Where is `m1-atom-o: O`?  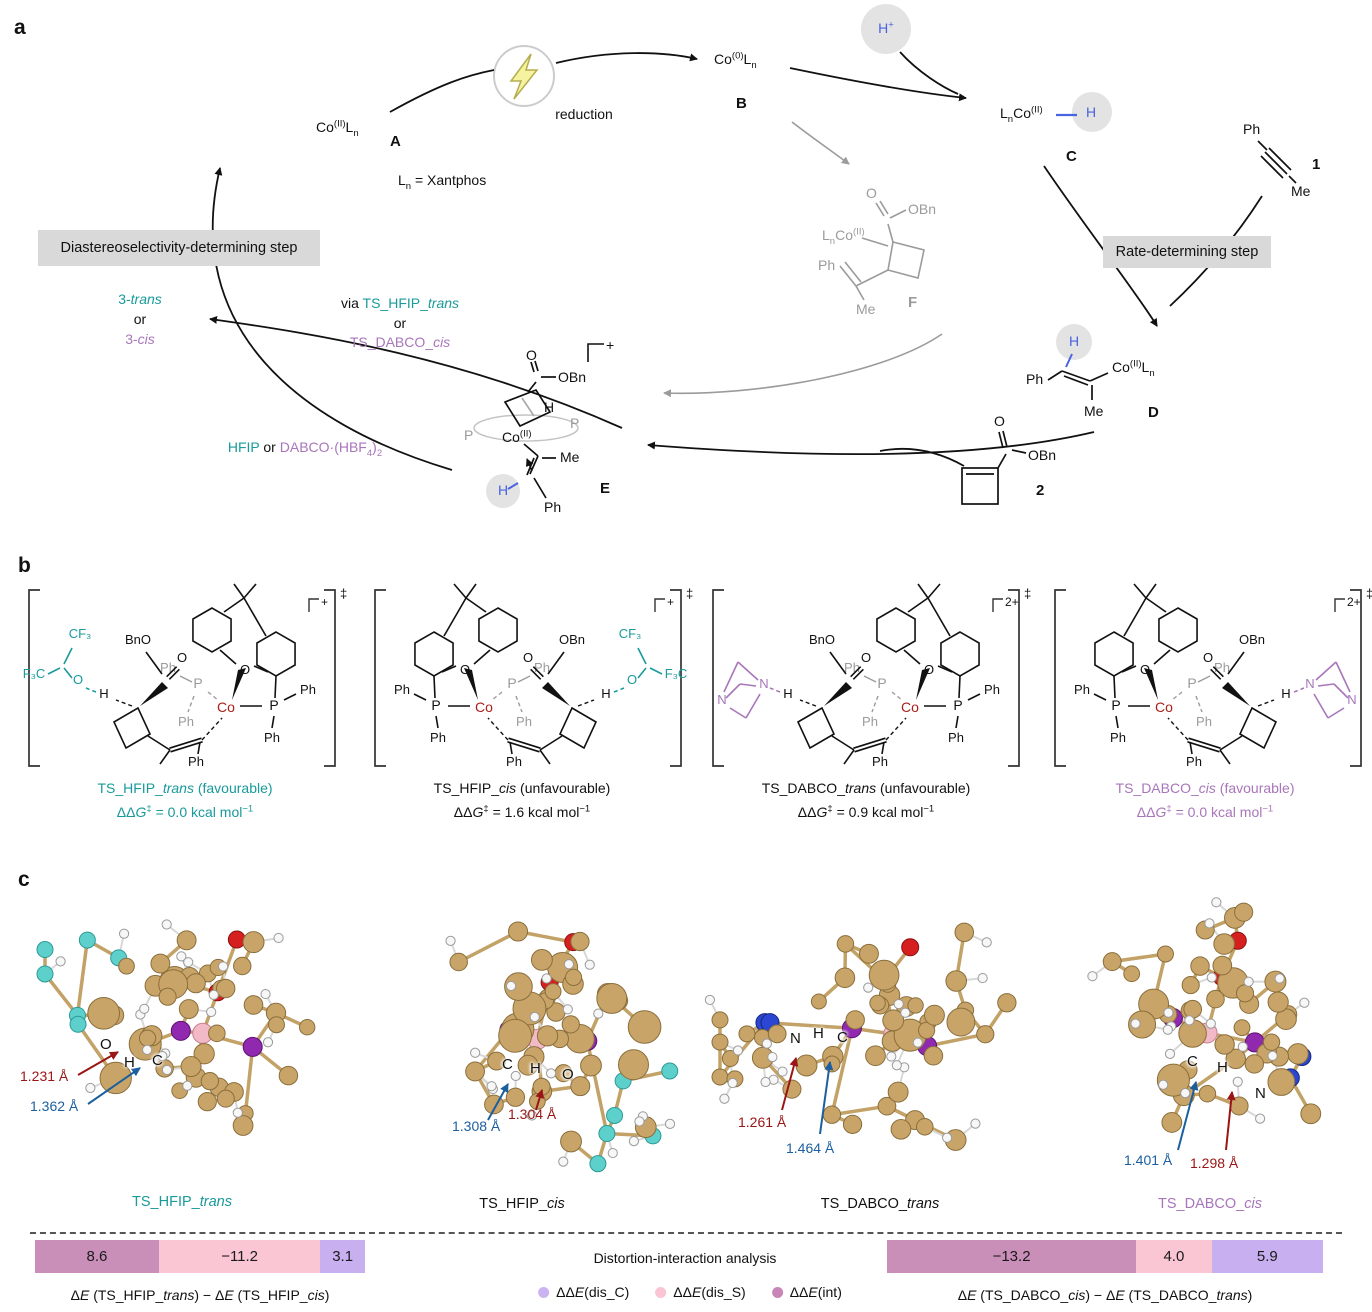 m1-atom-o: O is located at coordinates (106, 1044).